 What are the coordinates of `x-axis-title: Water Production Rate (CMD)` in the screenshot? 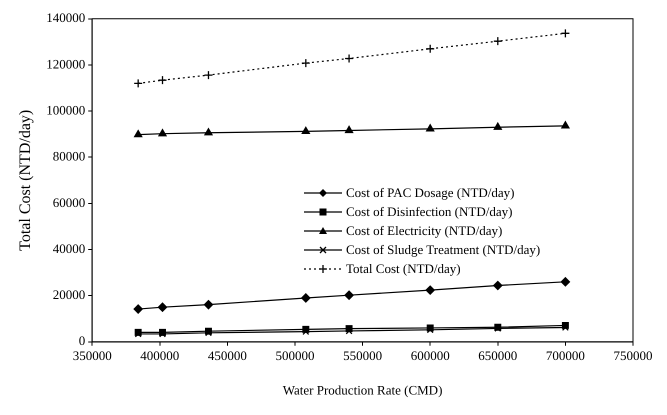 It's located at (362, 390).